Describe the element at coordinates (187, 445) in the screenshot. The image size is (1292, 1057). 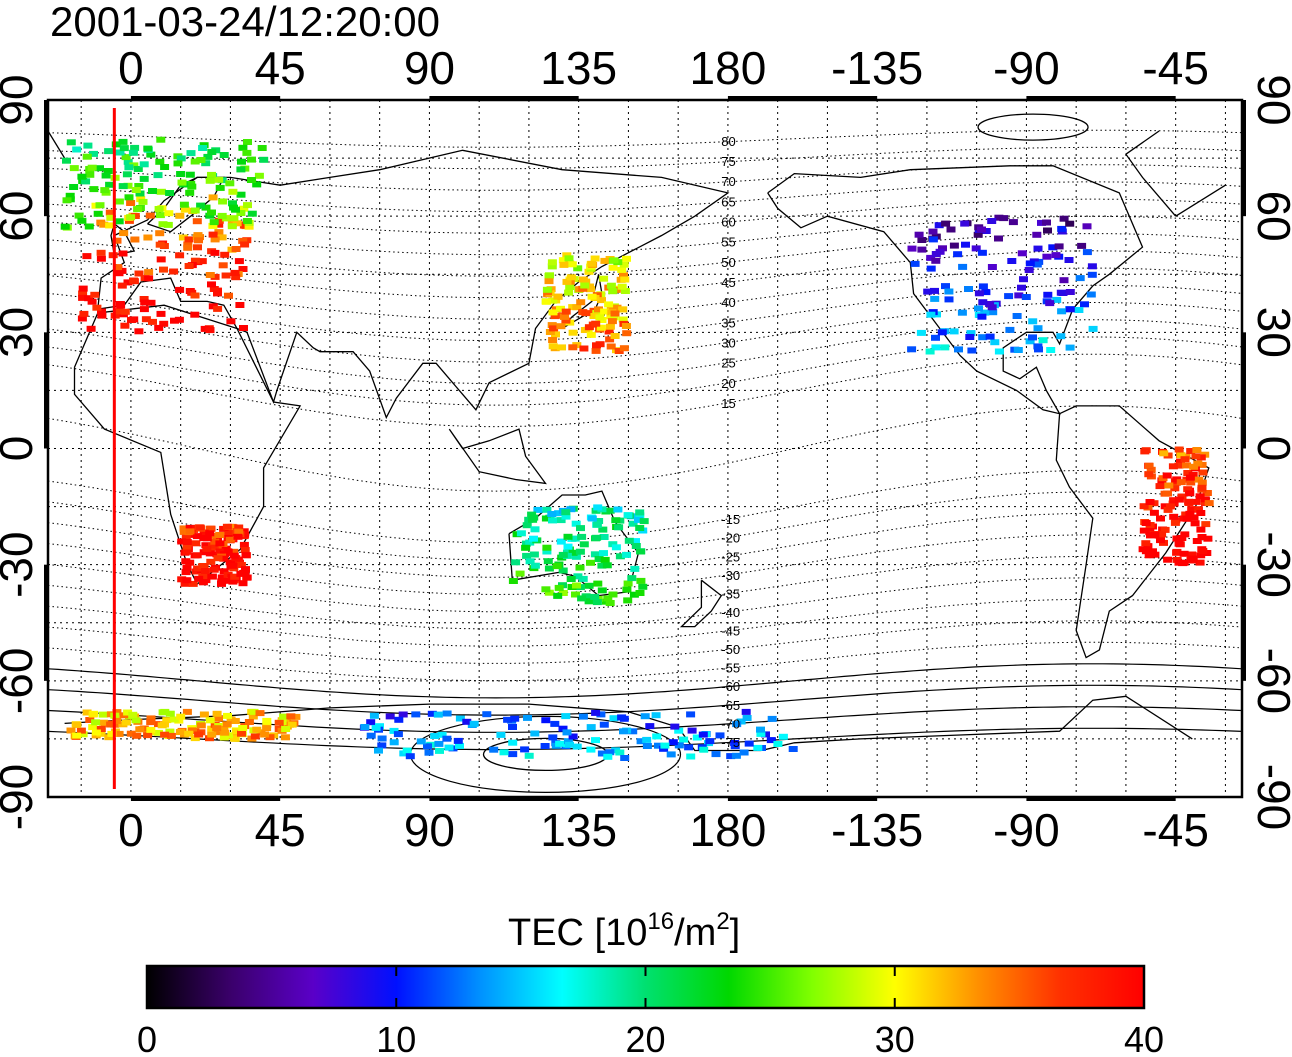
I see `coastline-path` at that location.